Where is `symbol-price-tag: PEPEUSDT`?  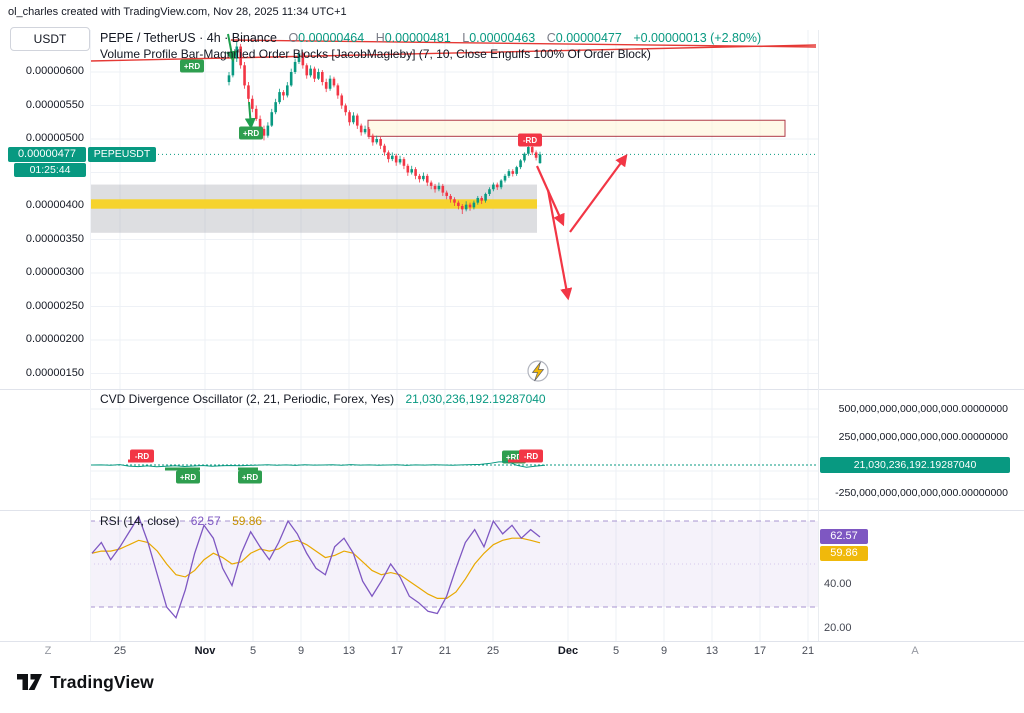 symbol-price-tag: PEPEUSDT is located at coordinates (122, 154).